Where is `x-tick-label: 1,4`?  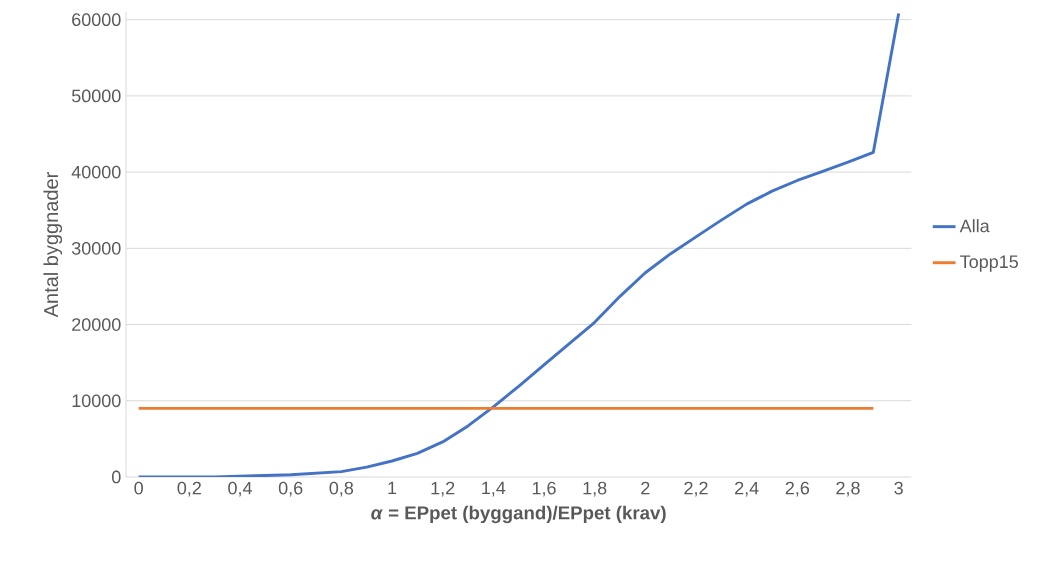
x-tick-label: 1,4 is located at coordinates (494, 489).